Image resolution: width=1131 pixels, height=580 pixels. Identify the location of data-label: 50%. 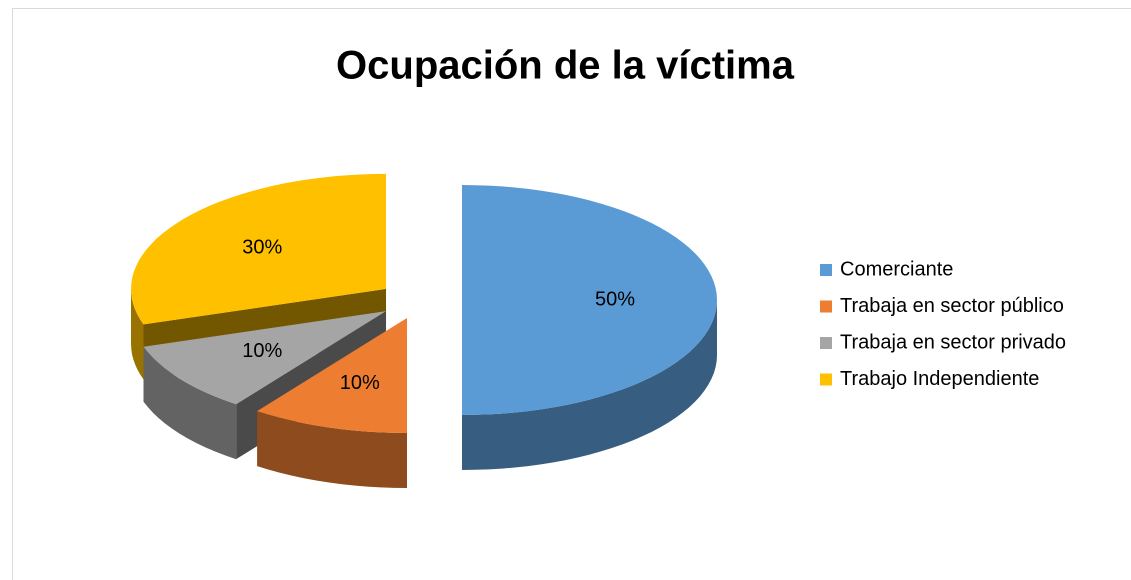
(615, 299).